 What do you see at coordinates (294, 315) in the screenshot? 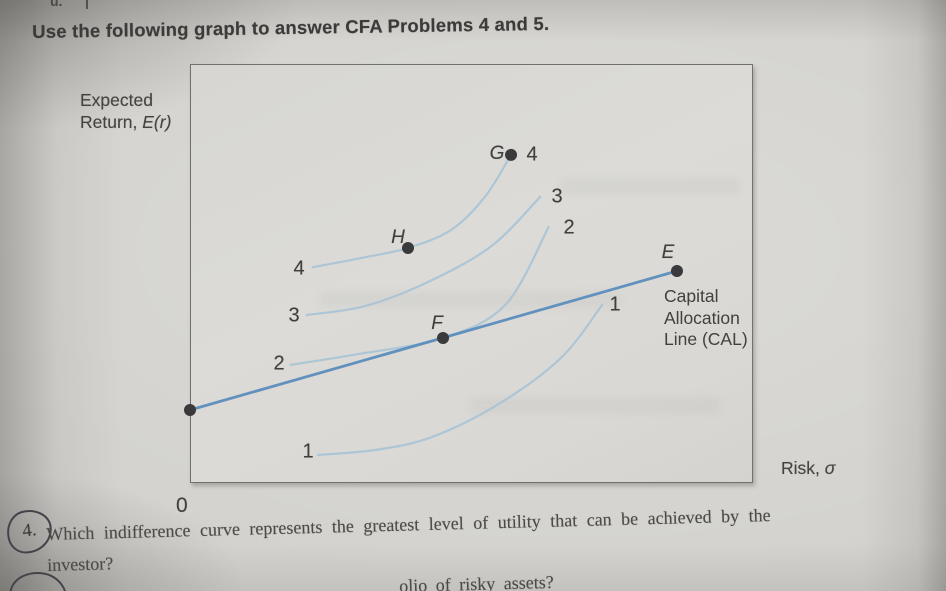
I see `curve-3-left-label: 3` at bounding box center [294, 315].